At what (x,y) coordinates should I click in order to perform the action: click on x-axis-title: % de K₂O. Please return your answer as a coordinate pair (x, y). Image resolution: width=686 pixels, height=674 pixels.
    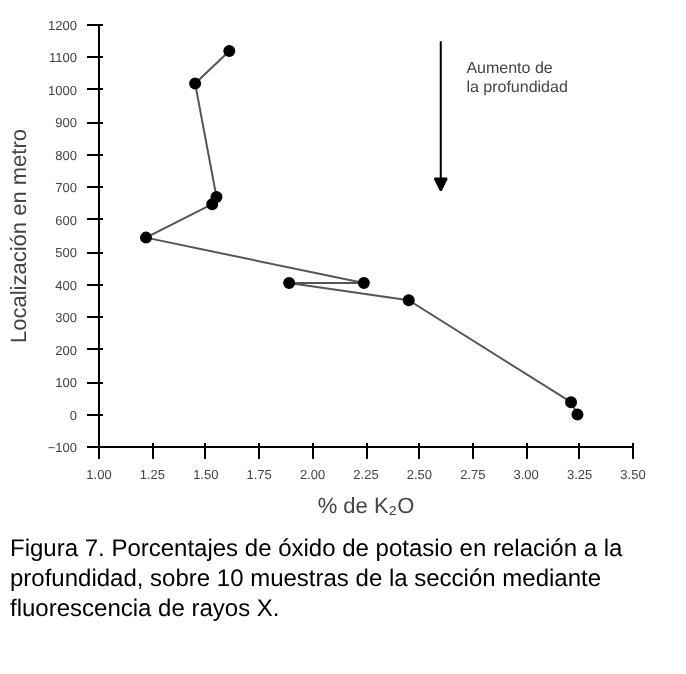
    Looking at the image, I should click on (366, 507).